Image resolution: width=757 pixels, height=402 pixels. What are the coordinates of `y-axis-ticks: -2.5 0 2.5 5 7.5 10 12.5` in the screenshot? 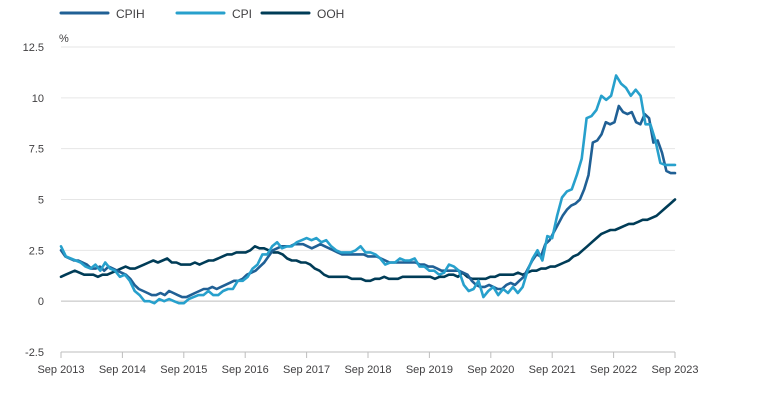 It's located at (33, 200).